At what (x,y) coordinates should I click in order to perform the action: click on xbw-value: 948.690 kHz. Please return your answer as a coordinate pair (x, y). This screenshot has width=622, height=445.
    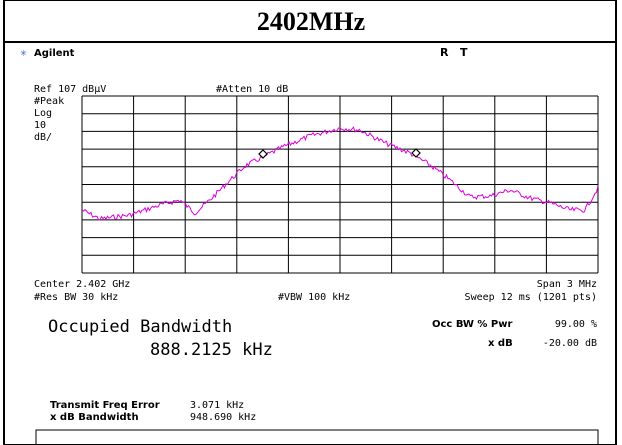
    Looking at the image, I should click on (223, 417).